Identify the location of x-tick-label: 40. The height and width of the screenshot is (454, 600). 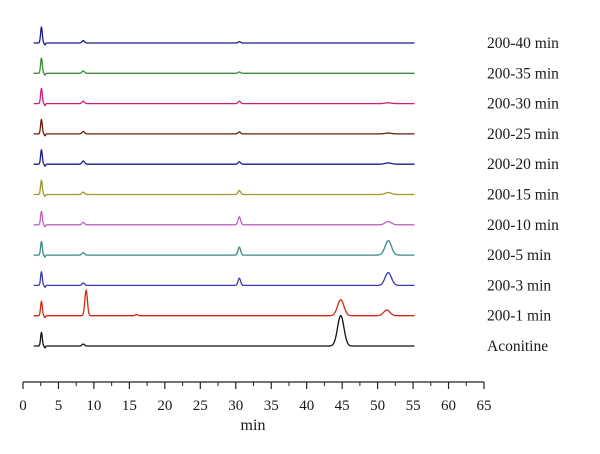
(306, 406).